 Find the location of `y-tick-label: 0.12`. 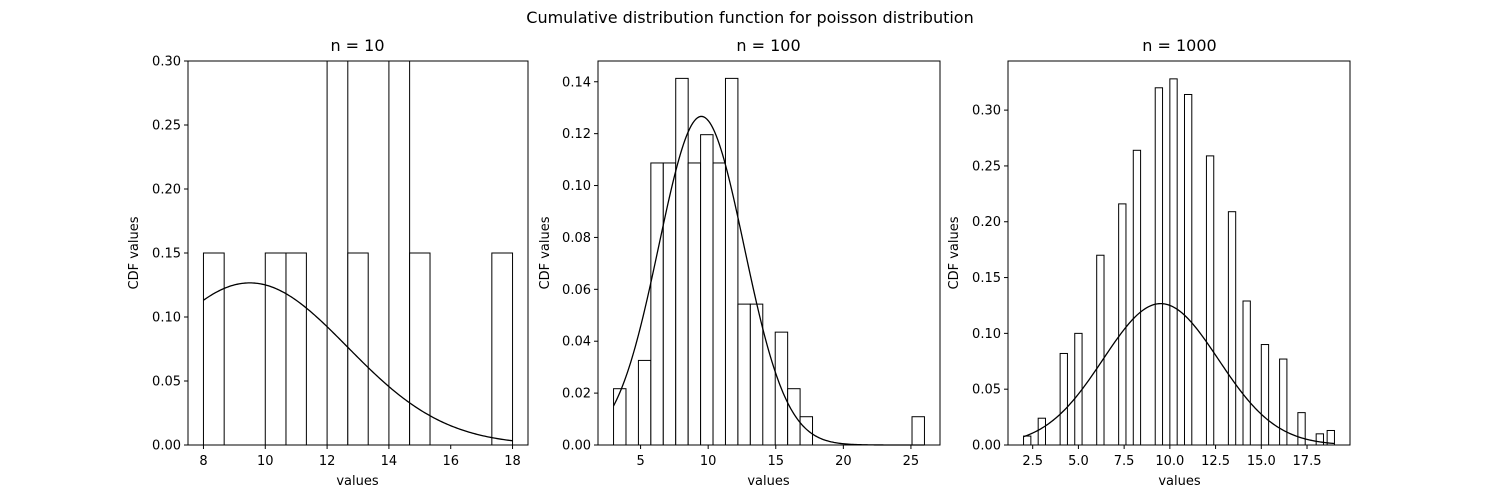

y-tick-label: 0.12 is located at coordinates (576, 134).